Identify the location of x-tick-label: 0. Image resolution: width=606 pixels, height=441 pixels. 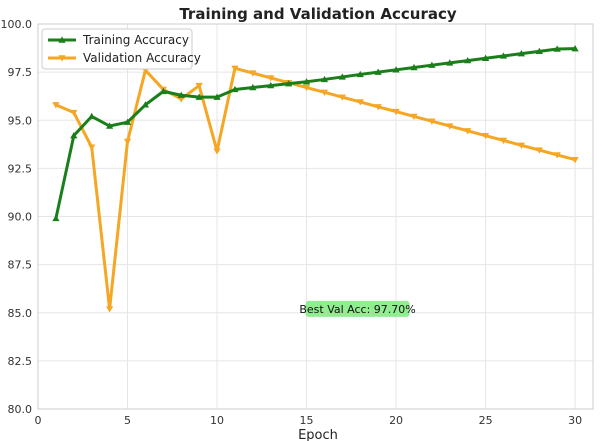
(38, 420).